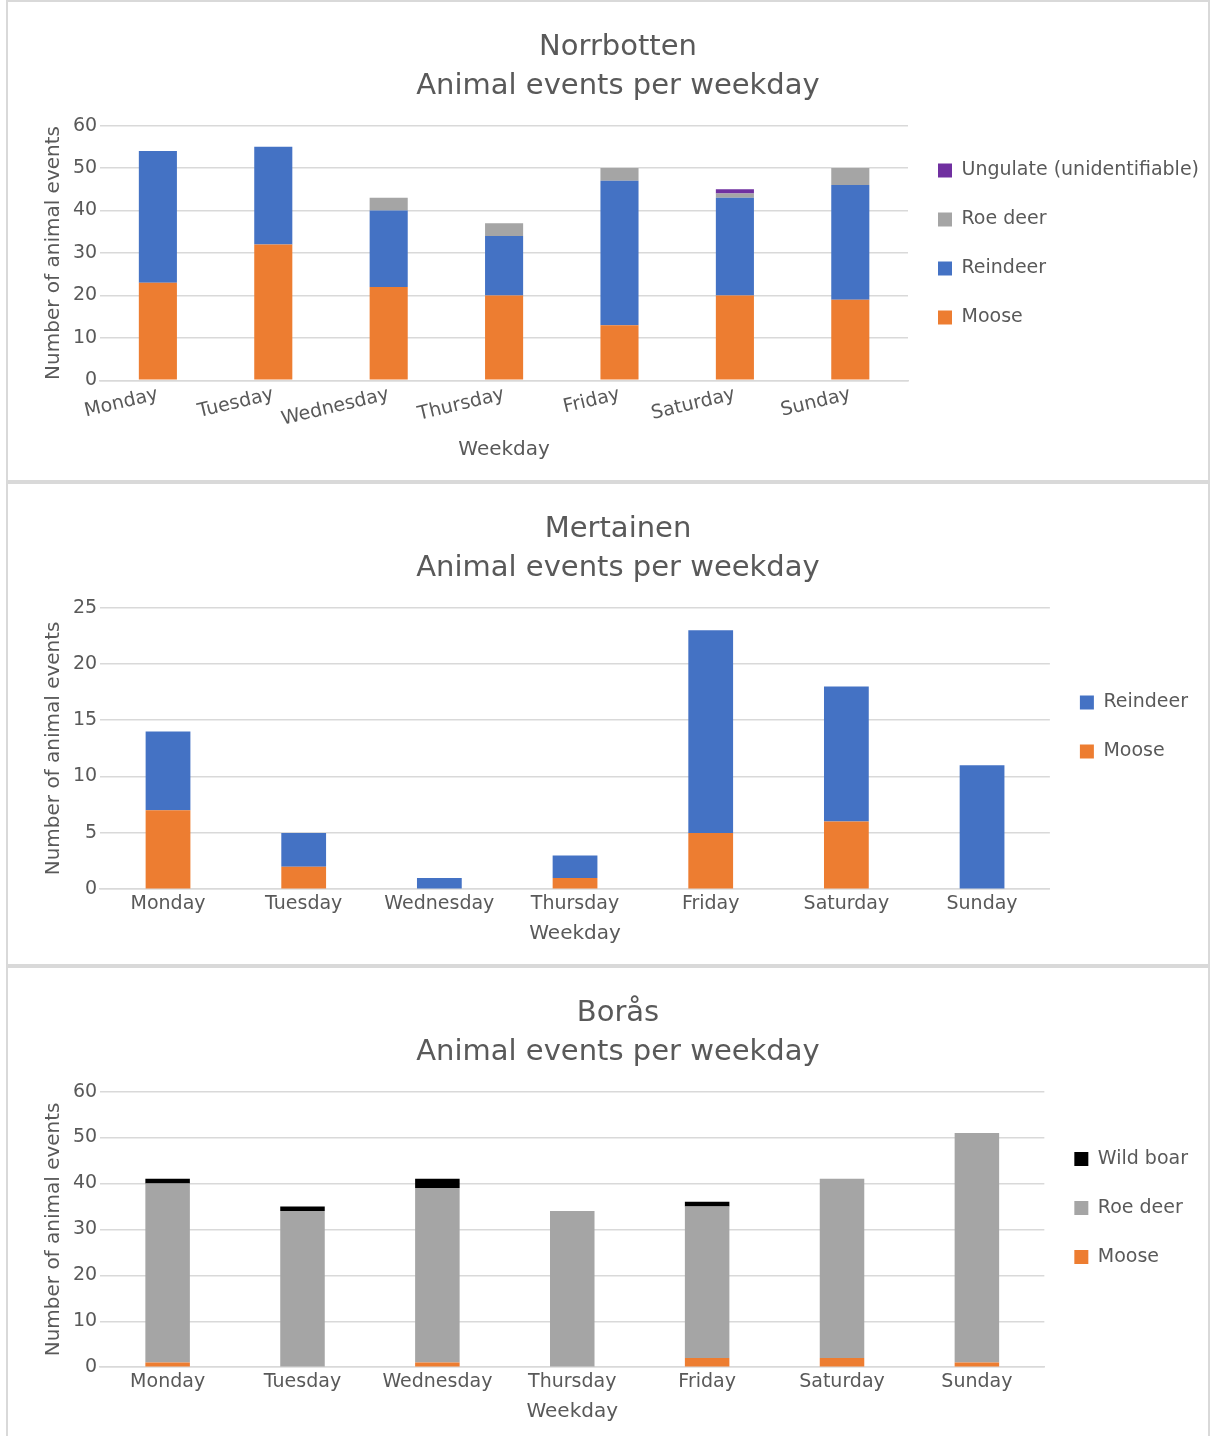 This screenshot has height=1436, width=1214. Describe the element at coordinates (1080, 168) in the screenshot. I see `legend-label: Ungulate (unidentifiable)` at that location.